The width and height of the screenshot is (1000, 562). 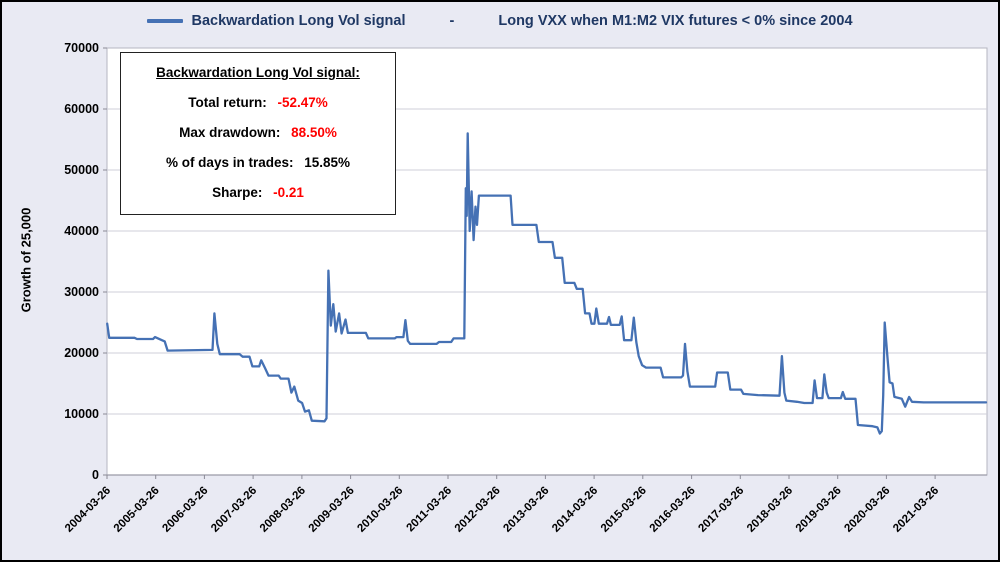 What do you see at coordinates (81, 353) in the screenshot?
I see `y-tick-label: 20000` at bounding box center [81, 353].